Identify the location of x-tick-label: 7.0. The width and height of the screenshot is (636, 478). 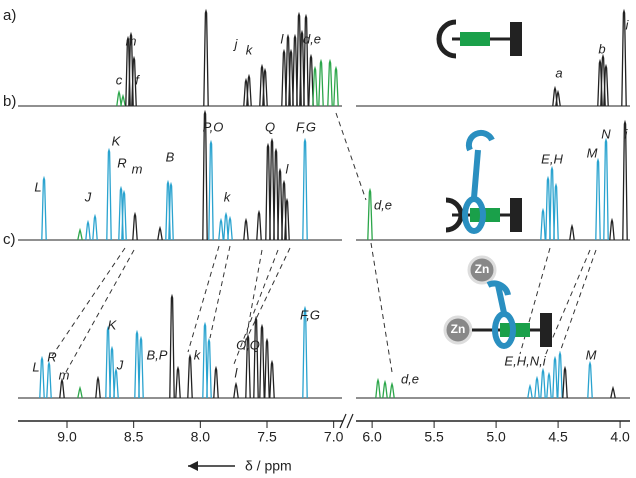
(334, 437).